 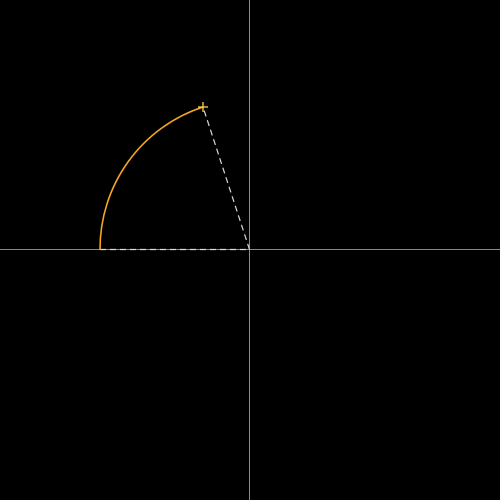 What do you see at coordinates (226, 178) in the screenshot?
I see `radius-guide-angled` at bounding box center [226, 178].